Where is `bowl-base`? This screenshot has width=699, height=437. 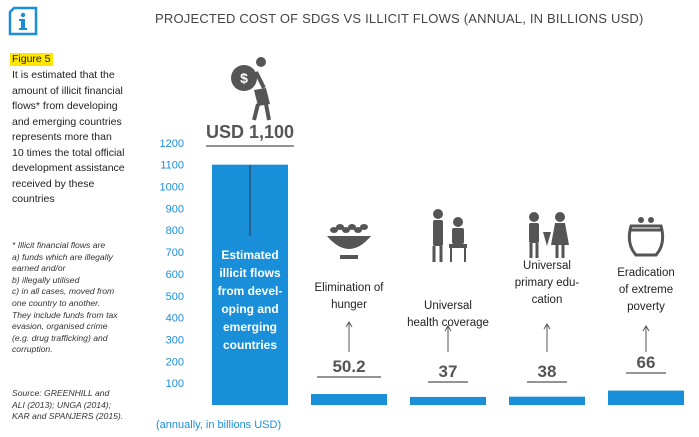
bowl-base is located at coordinates (349, 257).